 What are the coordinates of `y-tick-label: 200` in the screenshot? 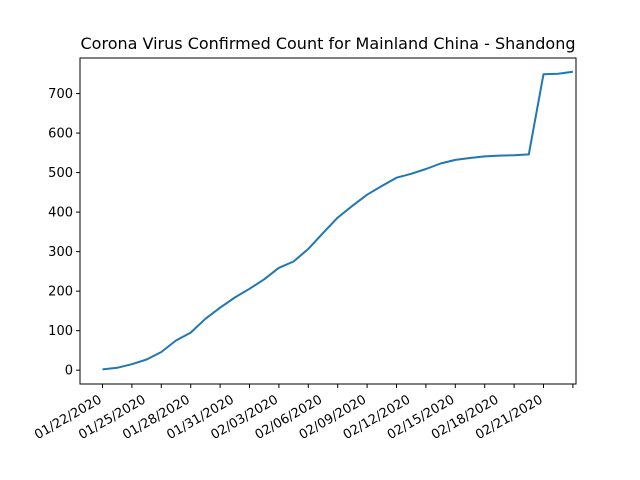 It's located at (60, 292).